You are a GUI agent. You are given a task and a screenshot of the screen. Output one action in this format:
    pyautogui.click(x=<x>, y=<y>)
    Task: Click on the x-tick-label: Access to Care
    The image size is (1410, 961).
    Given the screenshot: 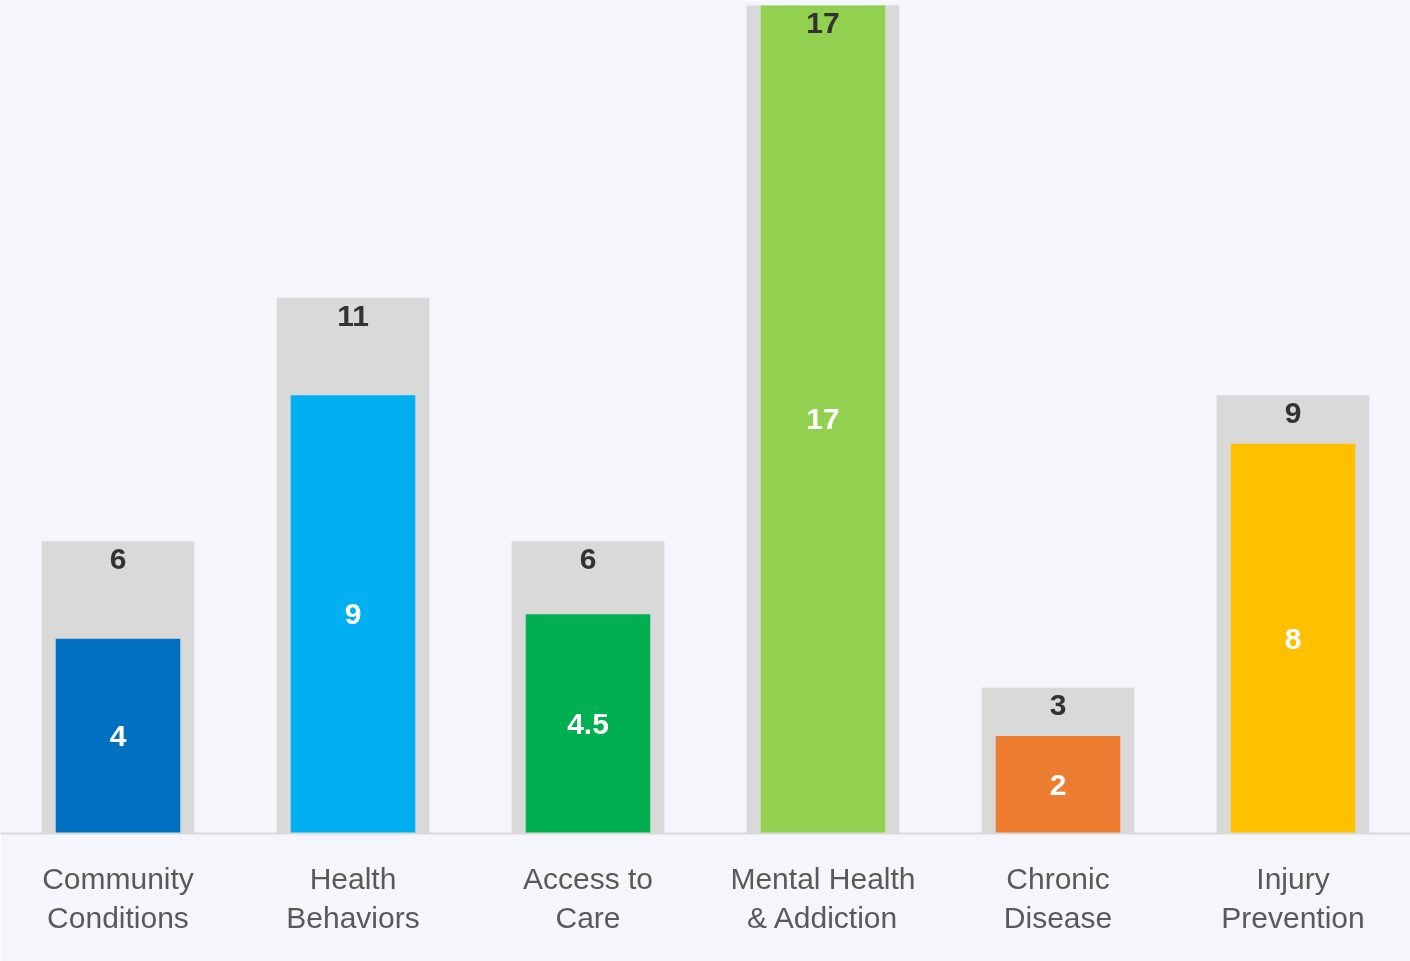 What is the action you would take?
    pyautogui.click(x=588, y=898)
    